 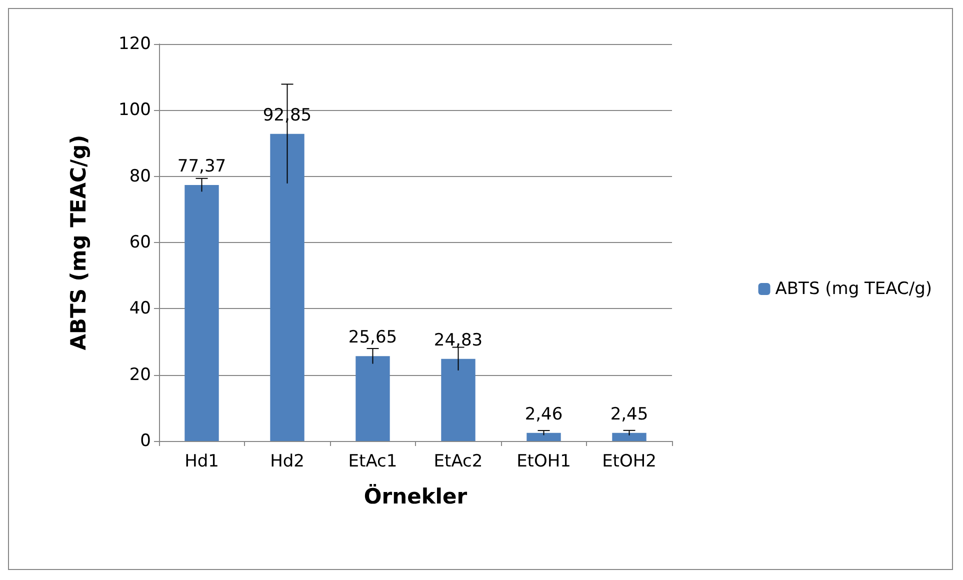 I want to click on x-tick-label: Hd2, so click(x=287, y=462).